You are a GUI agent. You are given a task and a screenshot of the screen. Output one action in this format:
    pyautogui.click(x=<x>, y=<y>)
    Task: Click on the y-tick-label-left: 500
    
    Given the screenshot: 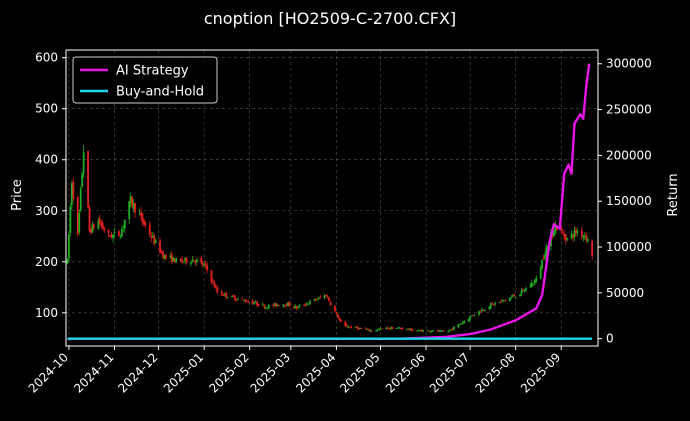 What is the action you would take?
    pyautogui.click(x=46, y=109)
    